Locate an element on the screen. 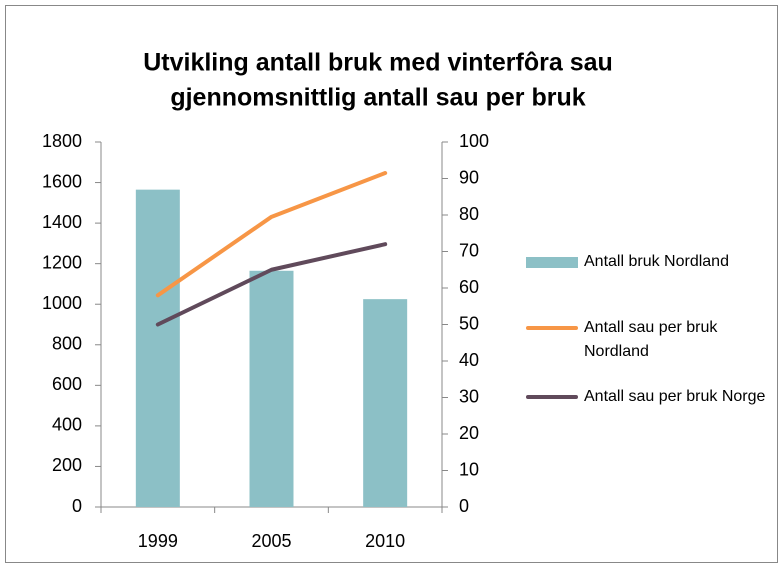  y2-tick-label: 90 is located at coordinates (469, 177).